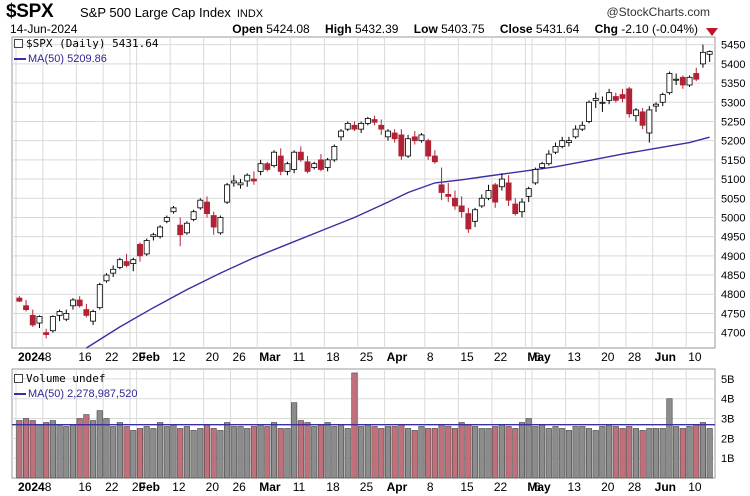  Describe the element at coordinates (665, 357) in the screenshot. I see `price-x-tick-label: Jun` at that location.